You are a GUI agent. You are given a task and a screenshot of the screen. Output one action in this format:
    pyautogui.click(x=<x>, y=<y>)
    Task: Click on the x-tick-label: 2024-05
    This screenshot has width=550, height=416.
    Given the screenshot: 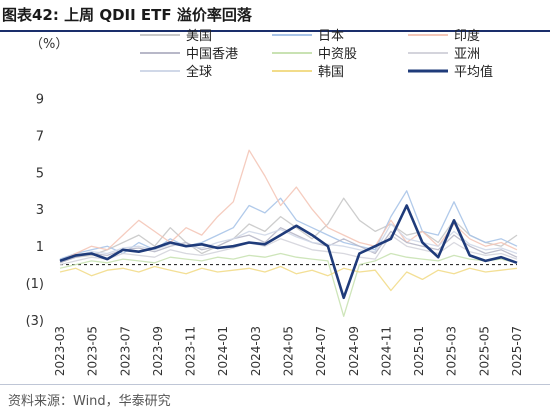 What is the action you would take?
    pyautogui.click(x=289, y=351)
    